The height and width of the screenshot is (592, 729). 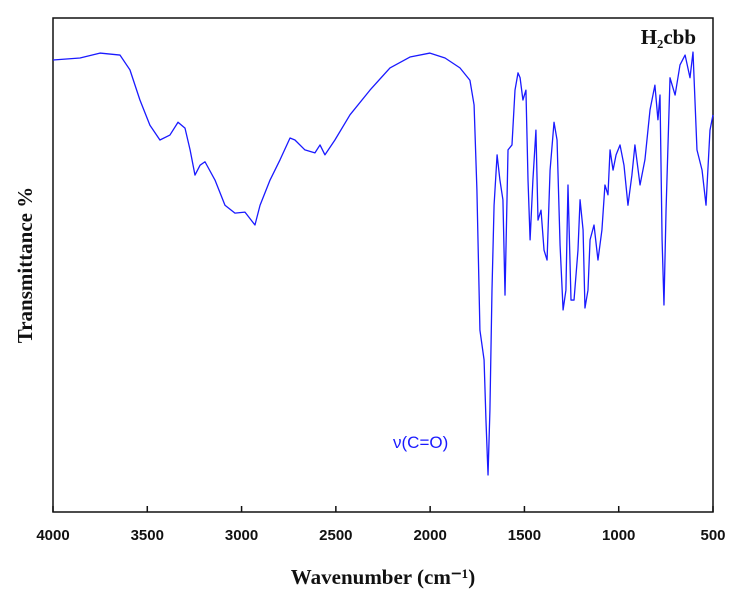 I want to click on x-tick-label: 500, so click(x=712, y=535).